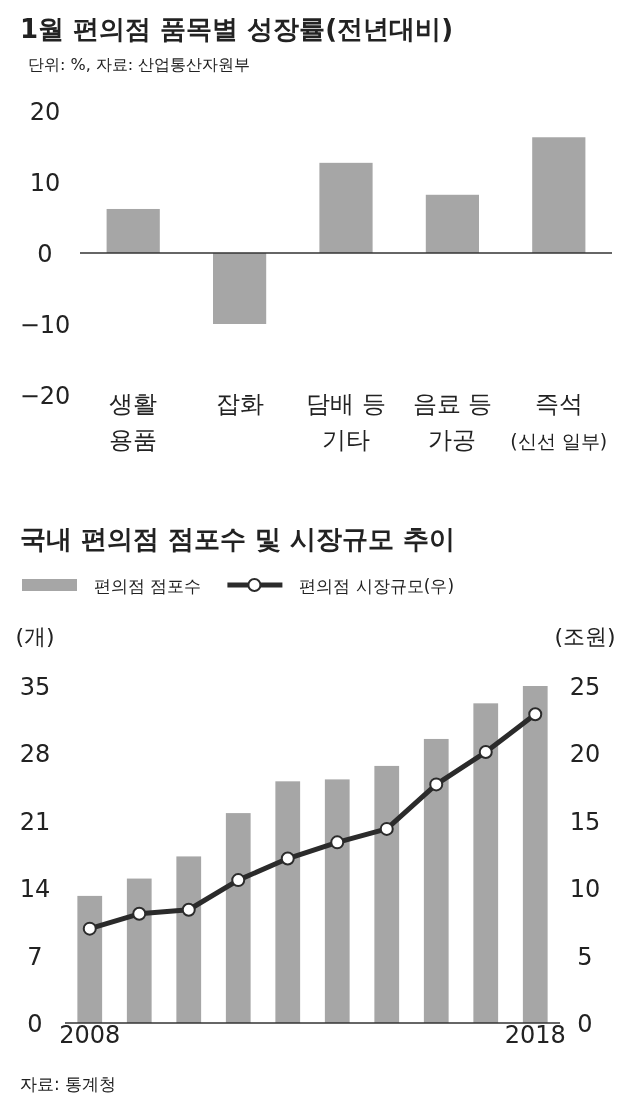 The image size is (620, 1108). I want to click on y-tick-label: 21, so click(35, 821).